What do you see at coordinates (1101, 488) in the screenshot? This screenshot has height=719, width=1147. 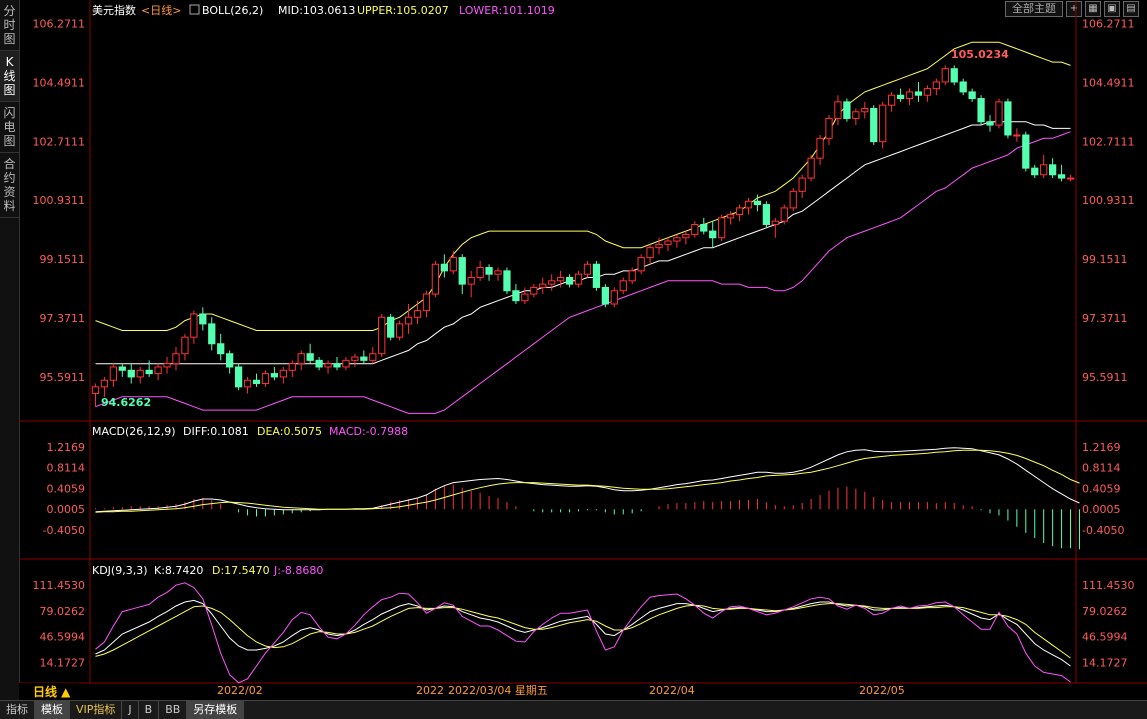 I see `macd-tick-right-2: 0.4059` at bounding box center [1101, 488].